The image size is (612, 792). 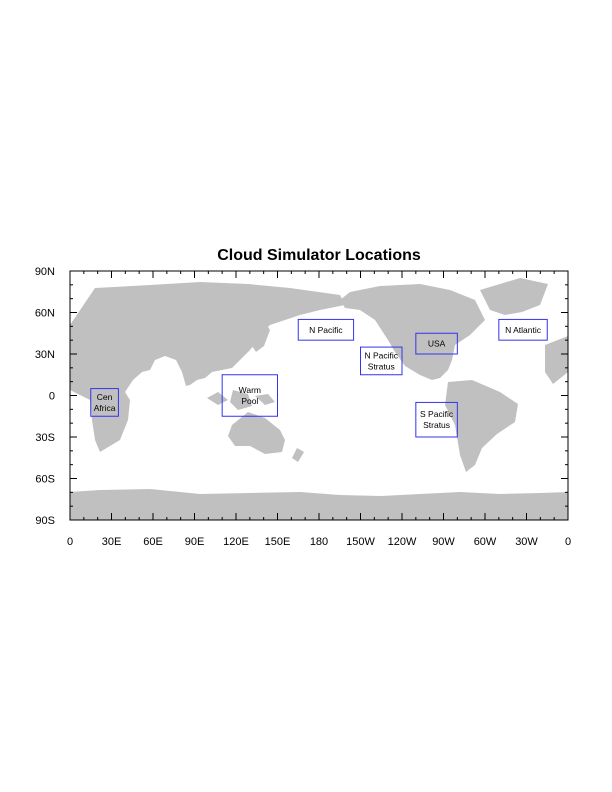 What do you see at coordinates (412, 332) in the screenshot?
I see `land-north-america` at bounding box center [412, 332].